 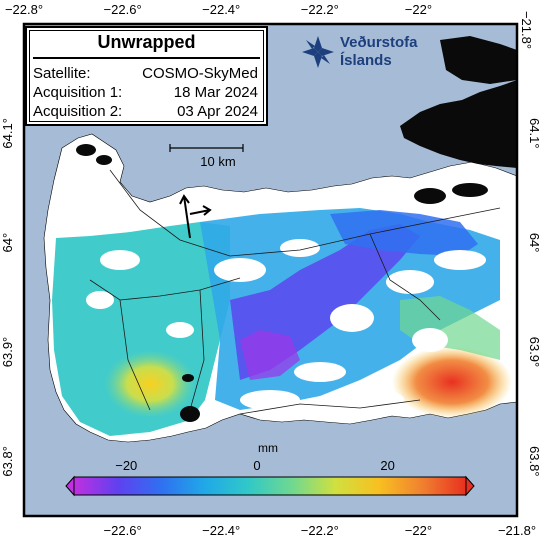 I want to click on logo: Veðurstofa Íslands, so click(x=360, y=54).